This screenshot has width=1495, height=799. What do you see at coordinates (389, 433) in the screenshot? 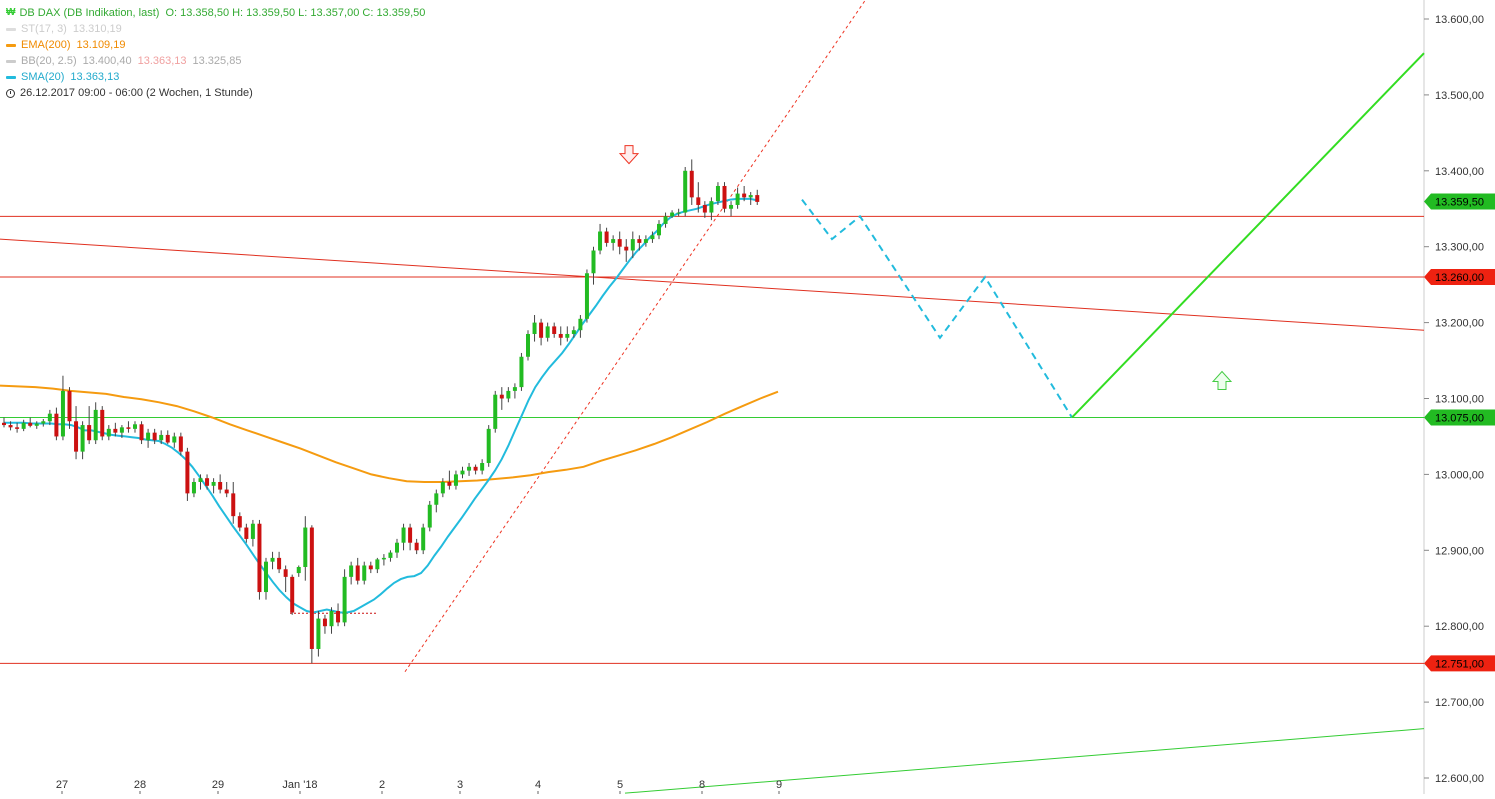
I see `ema200-line` at bounding box center [389, 433].